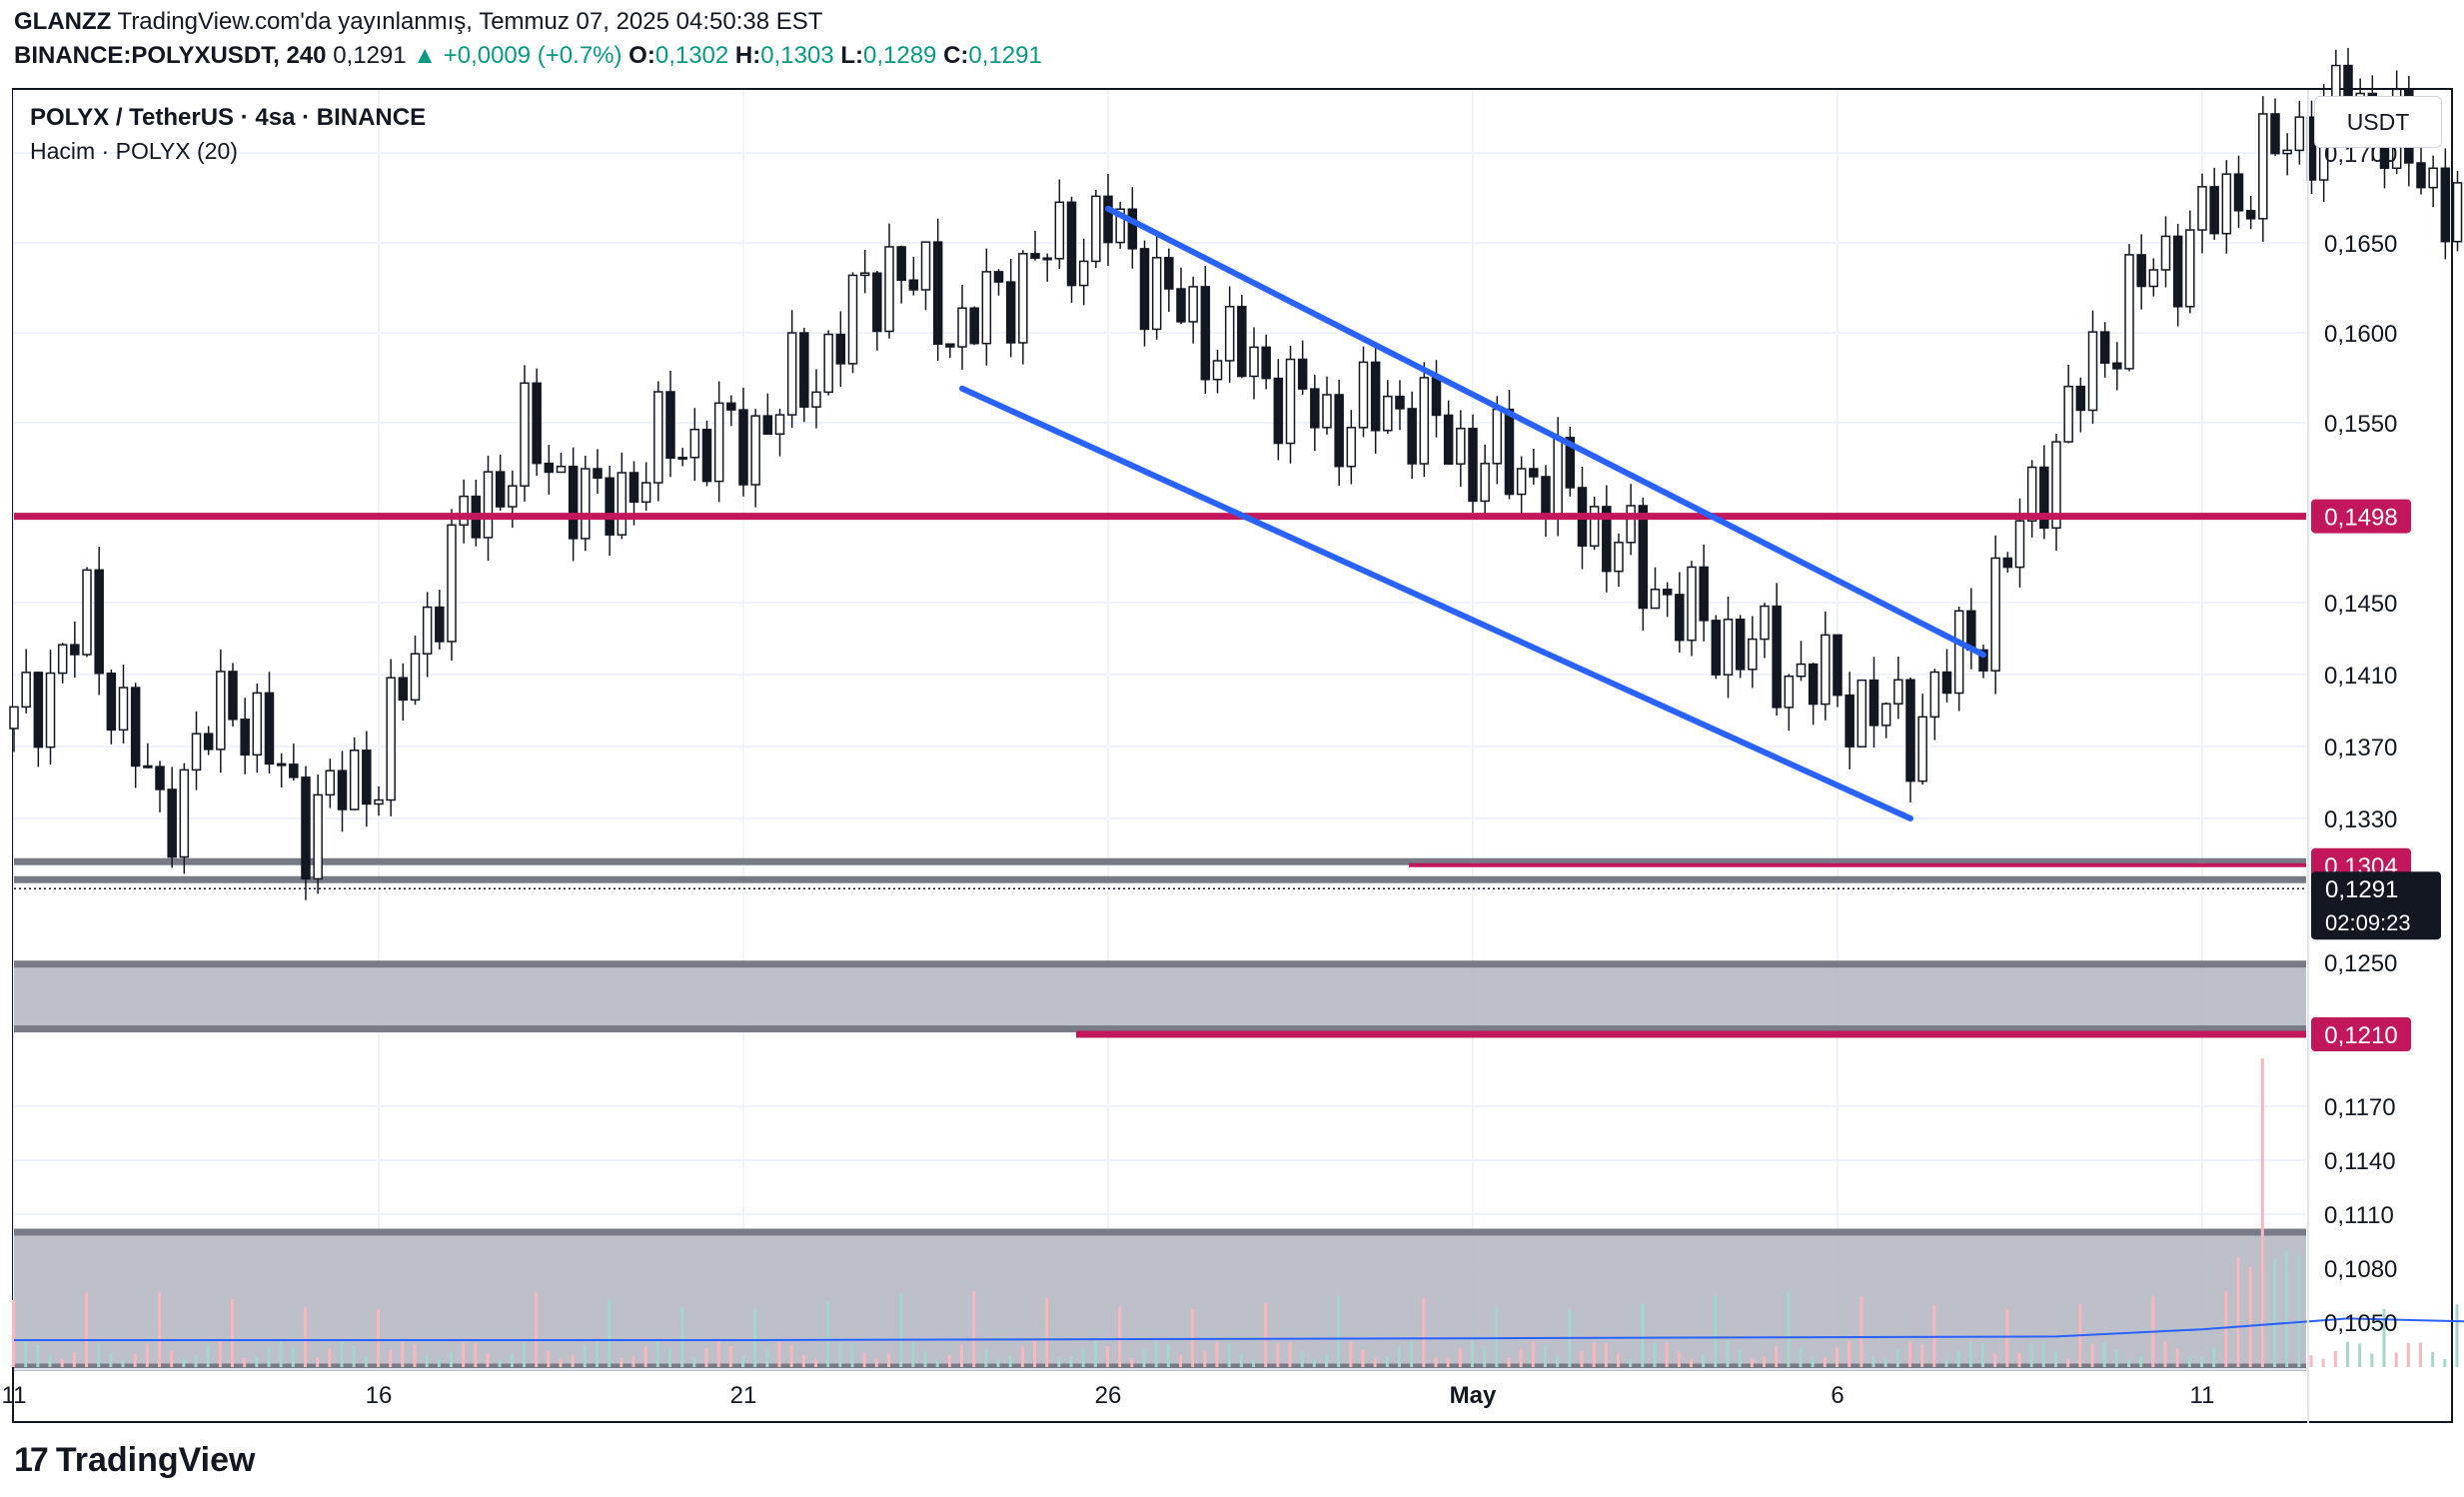 Image resolution: width=2464 pixels, height=1497 pixels. I want to click on tradingview-mark-icon: 17, so click(31, 1460).